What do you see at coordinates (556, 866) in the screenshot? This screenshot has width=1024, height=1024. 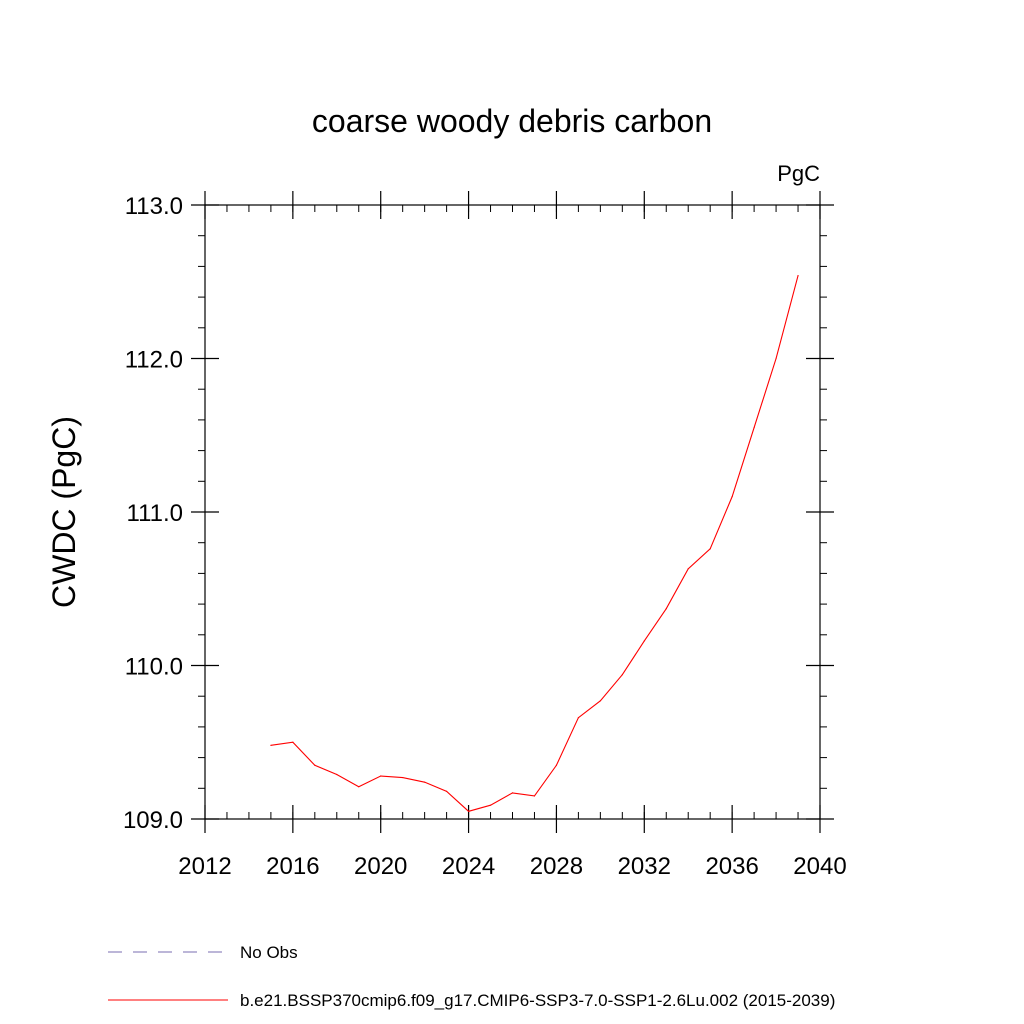 I see `x-tick-label: 2028` at bounding box center [556, 866].